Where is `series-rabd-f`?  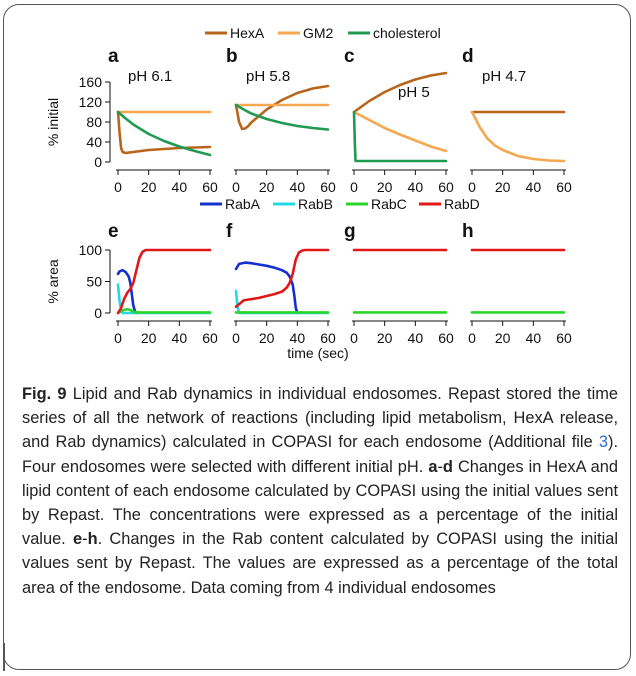
series-rabd-f is located at coordinates (282, 278).